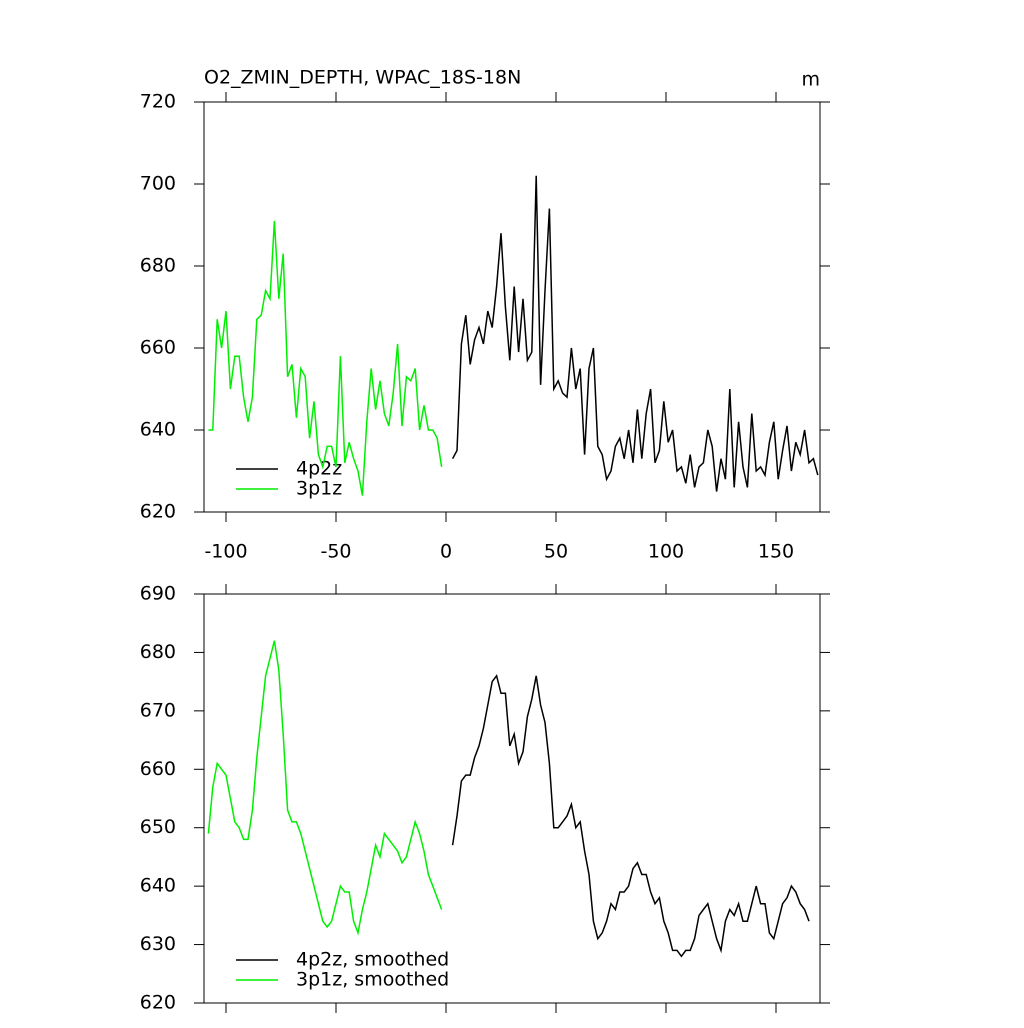 Image resolution: width=1024 pixels, height=1028 pixels. Describe the element at coordinates (362, 78) in the screenshot. I see `chart-title: O2_ZMIN_DEPTH, WPAC_18S-18N` at that location.